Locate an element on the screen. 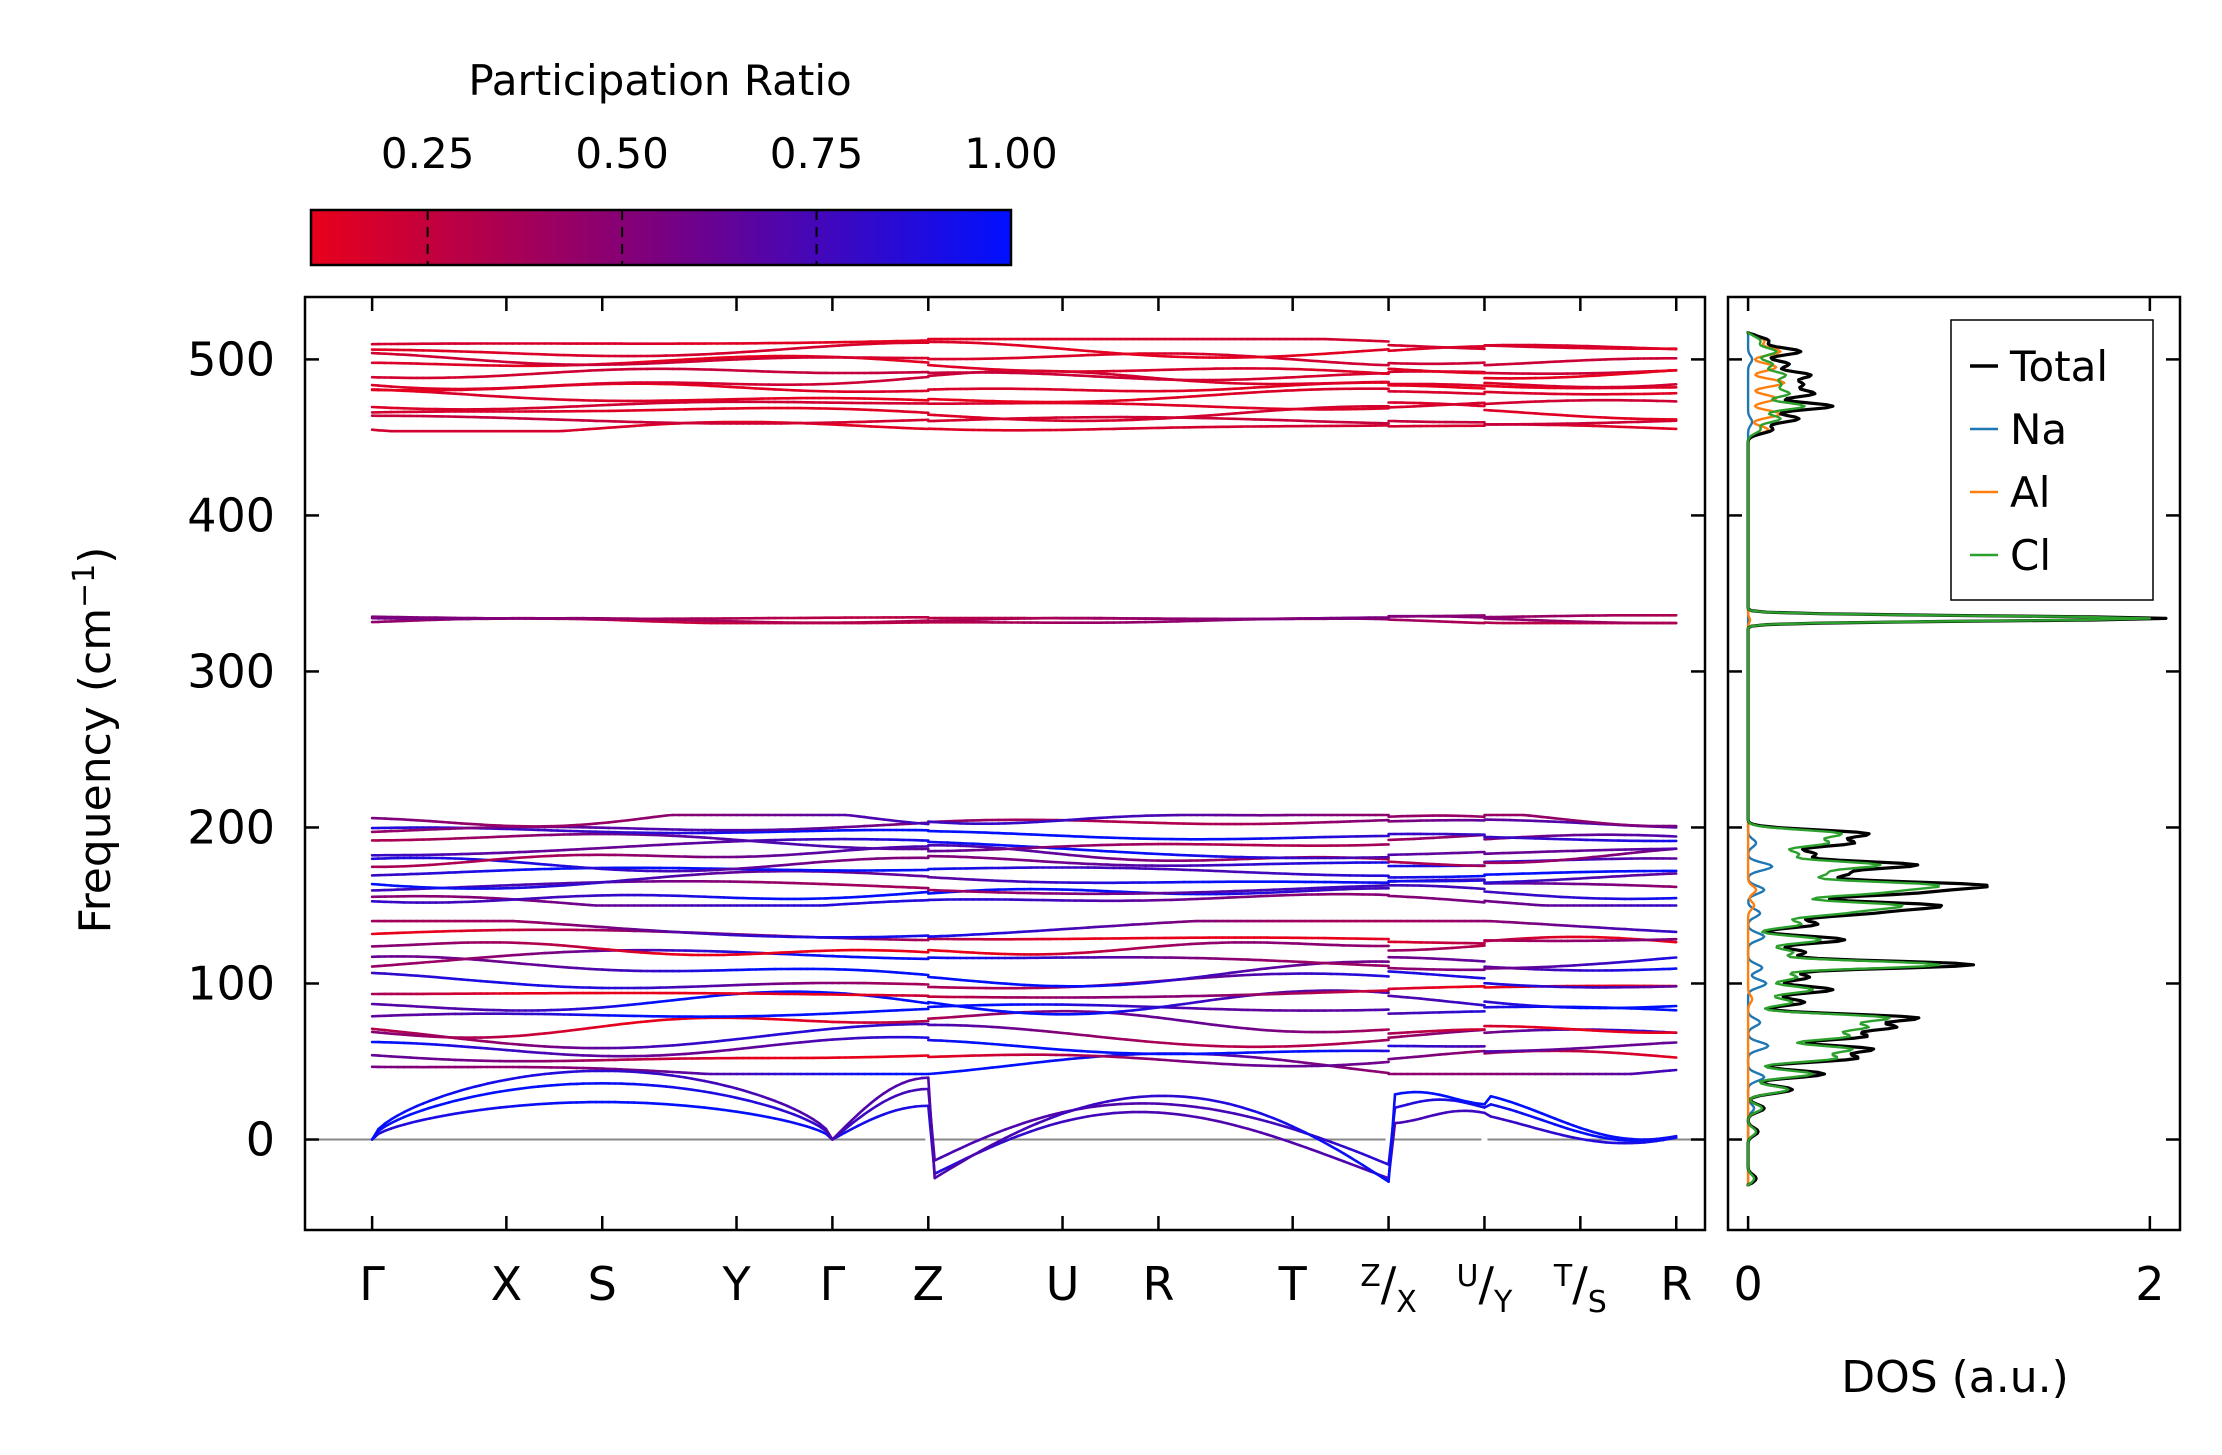 The width and height of the screenshot is (2222, 1455). colorbar-tick-label: 0.50 is located at coordinates (622, 153).